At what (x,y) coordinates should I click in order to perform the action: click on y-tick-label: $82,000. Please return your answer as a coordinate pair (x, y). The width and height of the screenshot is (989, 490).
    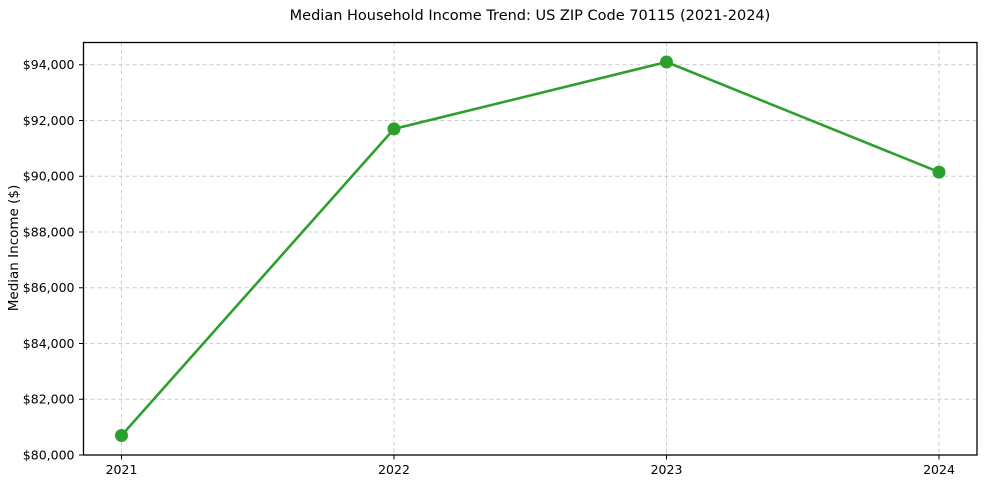
    Looking at the image, I should click on (49, 399).